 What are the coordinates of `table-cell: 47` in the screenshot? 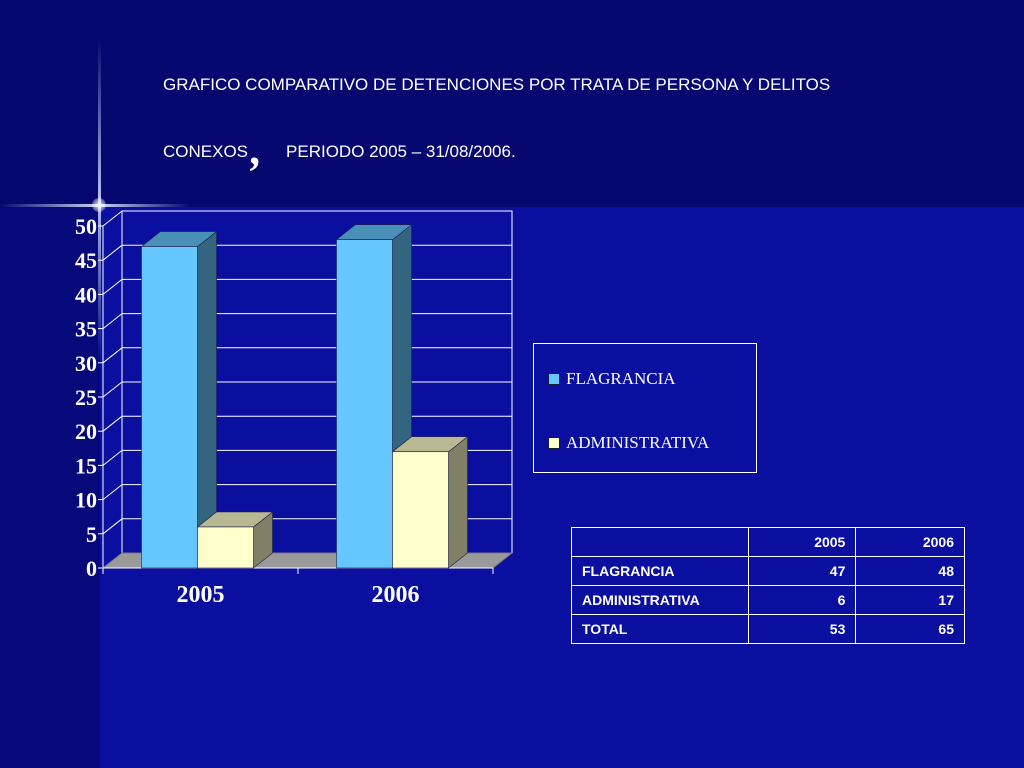 It's located at (802, 571).